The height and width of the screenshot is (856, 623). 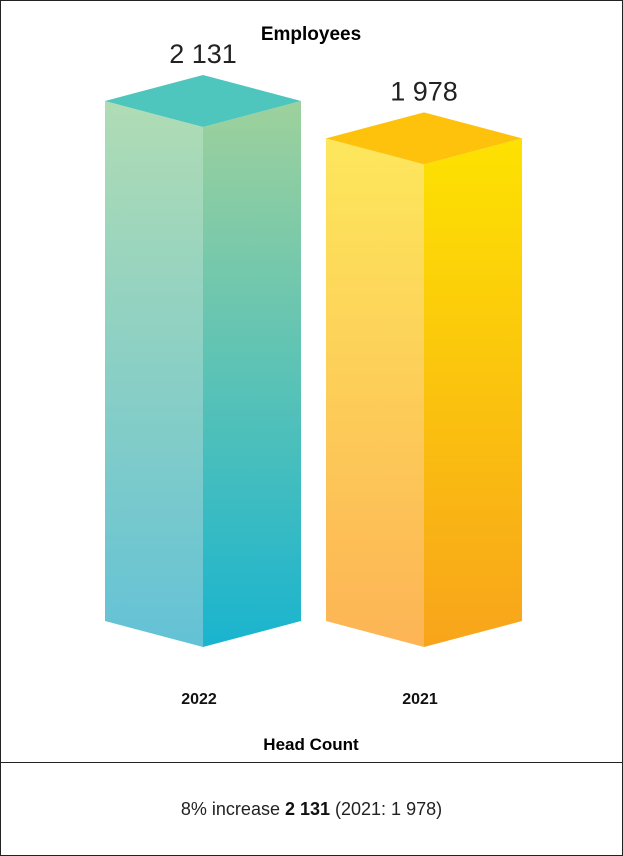 What do you see at coordinates (386, 809) in the screenshot?
I see `summary-suffix: (2021: 1 978)` at bounding box center [386, 809].